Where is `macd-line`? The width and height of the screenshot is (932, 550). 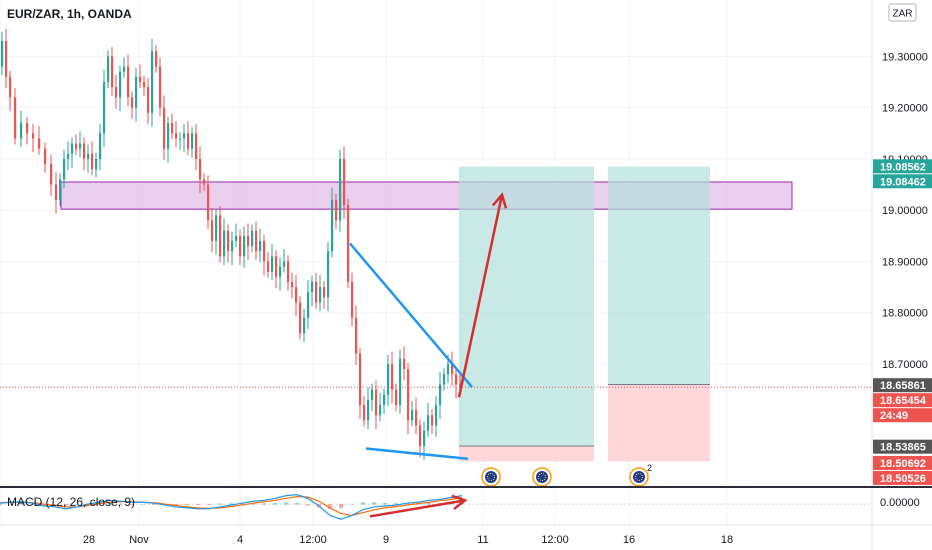
macd-line is located at coordinates (231, 507).